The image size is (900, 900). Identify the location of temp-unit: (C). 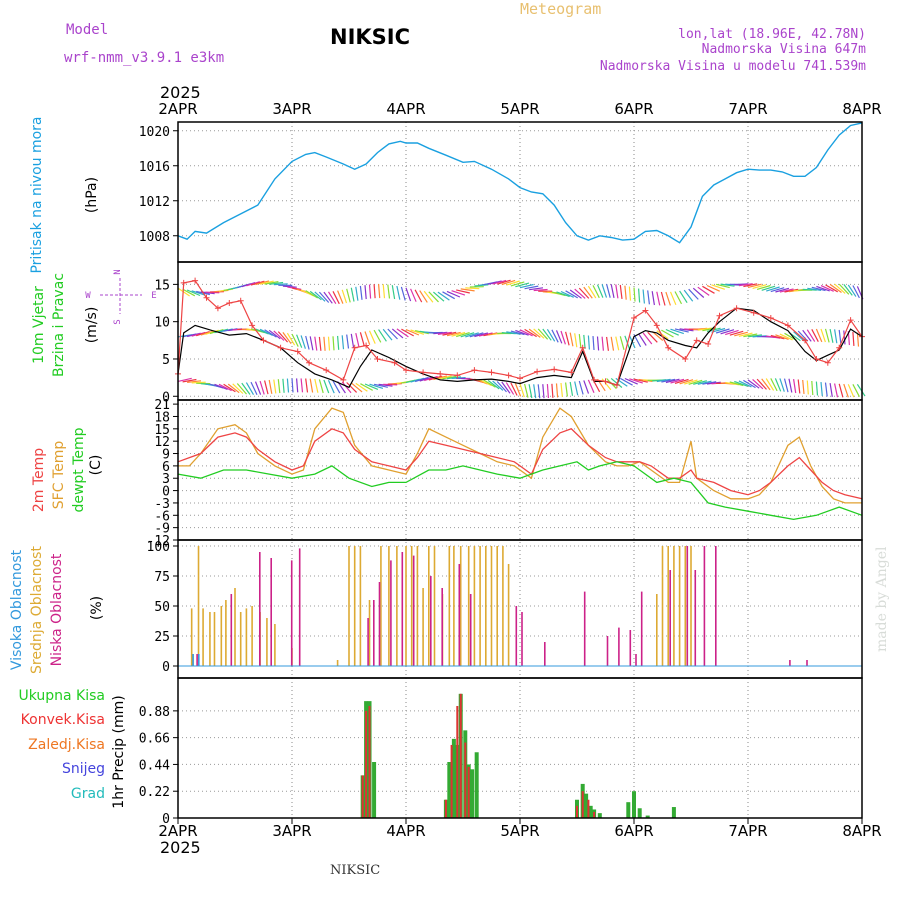
(96, 465).